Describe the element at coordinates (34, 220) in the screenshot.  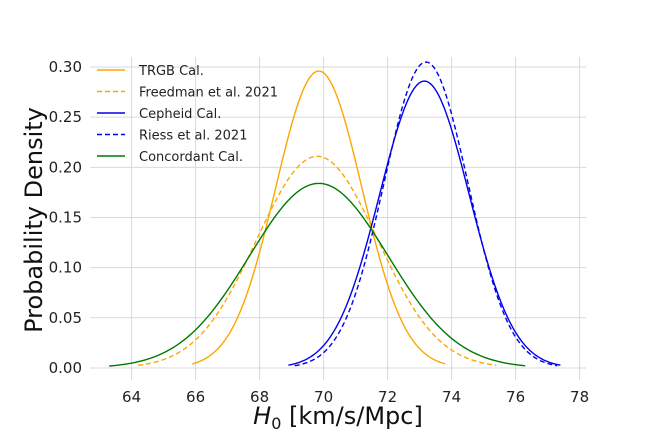
I see `y-axis-label: Probability Density` at that location.